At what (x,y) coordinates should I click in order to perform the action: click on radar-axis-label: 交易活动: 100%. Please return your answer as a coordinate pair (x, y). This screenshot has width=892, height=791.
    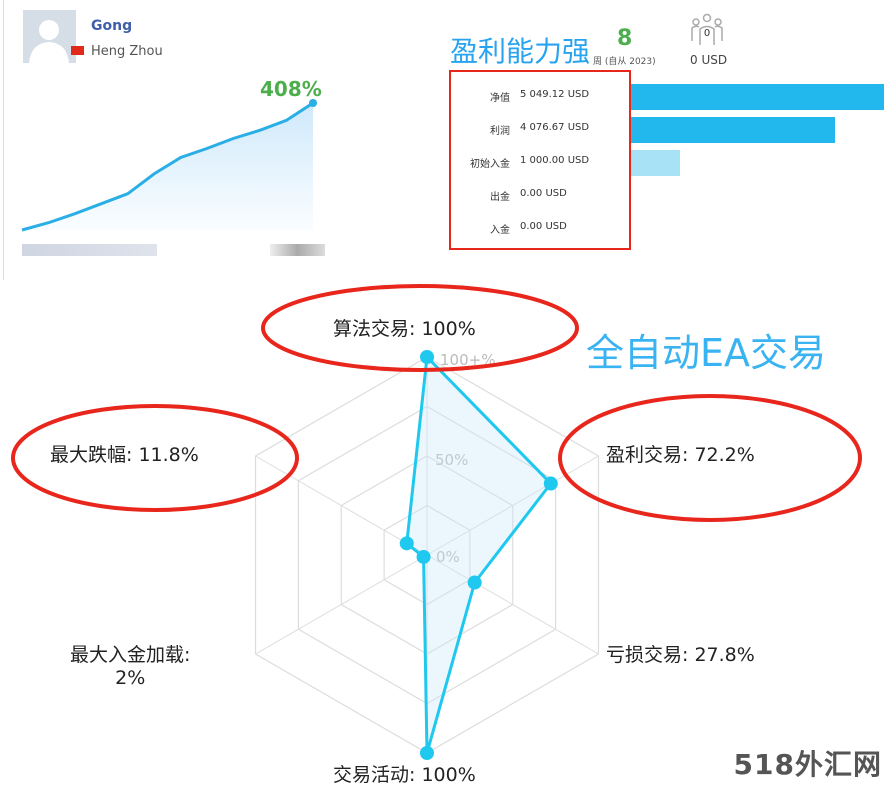
    Looking at the image, I should click on (404, 775).